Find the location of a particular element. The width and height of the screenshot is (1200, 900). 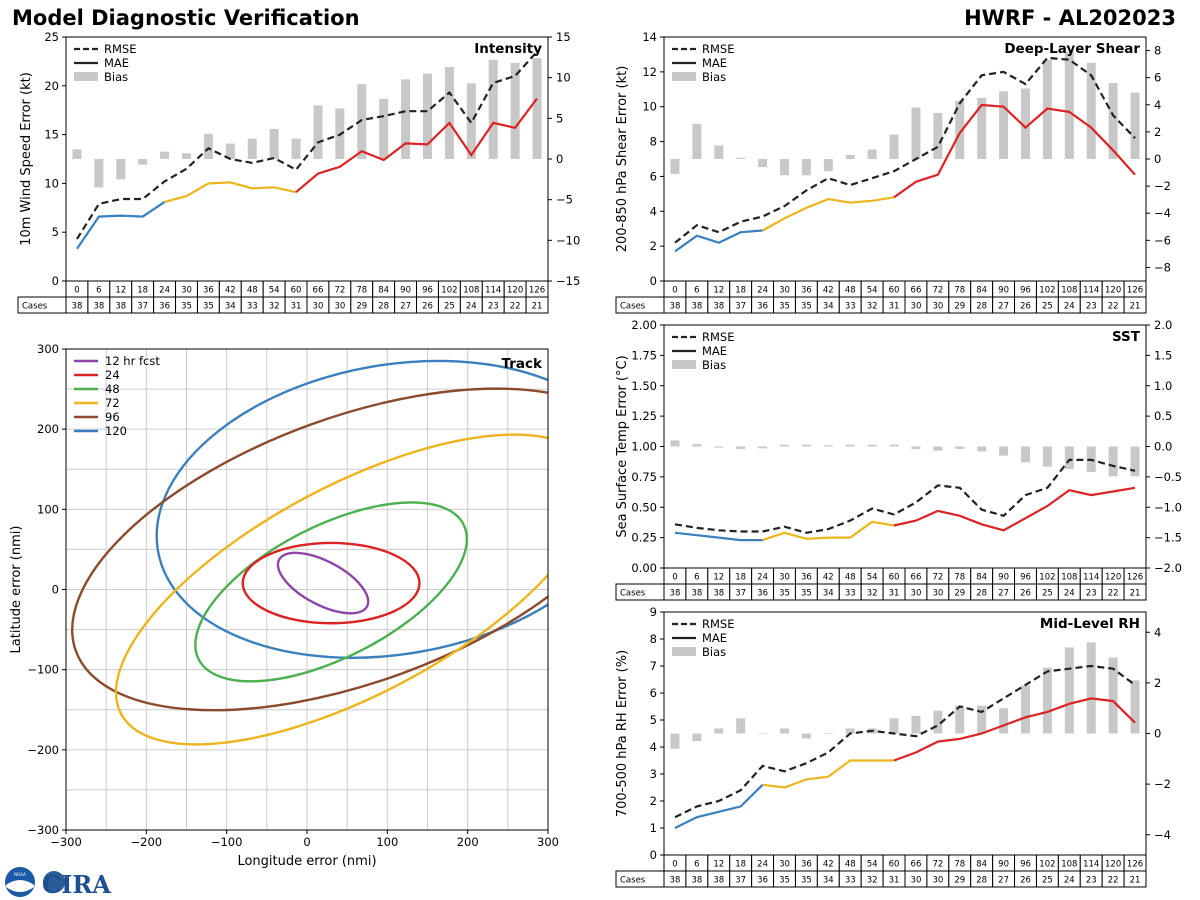

lead-time-label: 120 is located at coordinates (1113, 865).